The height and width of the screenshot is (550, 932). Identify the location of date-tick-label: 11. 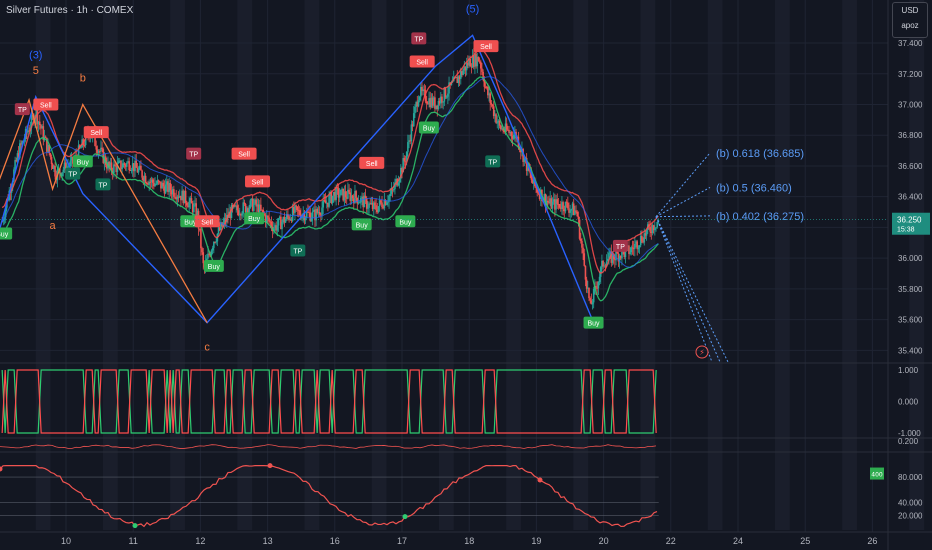
(133, 541).